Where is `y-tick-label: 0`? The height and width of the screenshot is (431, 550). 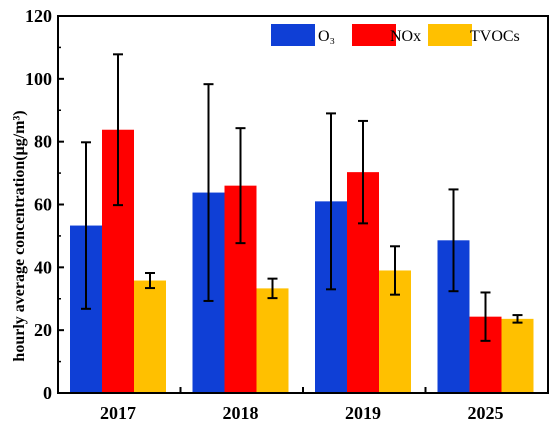
y-tick-label: 0 is located at coordinates (47, 393).